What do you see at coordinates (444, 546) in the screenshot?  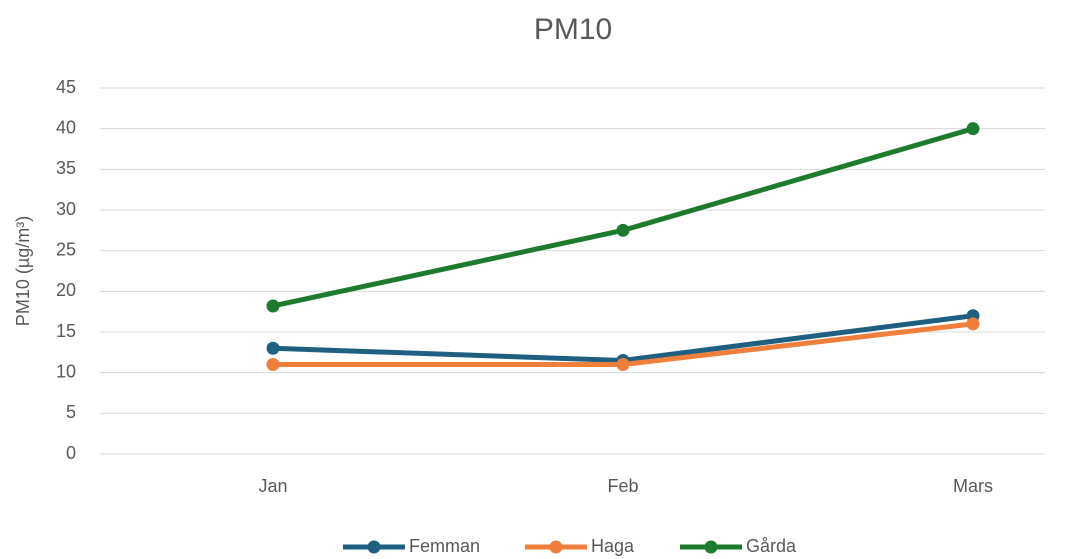 I see `legend-label: Femman` at bounding box center [444, 546].